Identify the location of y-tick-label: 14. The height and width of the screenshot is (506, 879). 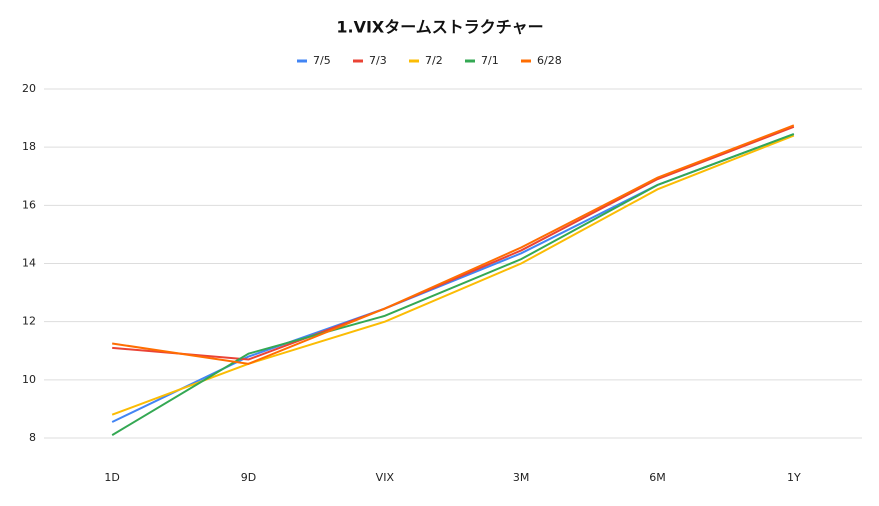
(29, 263).